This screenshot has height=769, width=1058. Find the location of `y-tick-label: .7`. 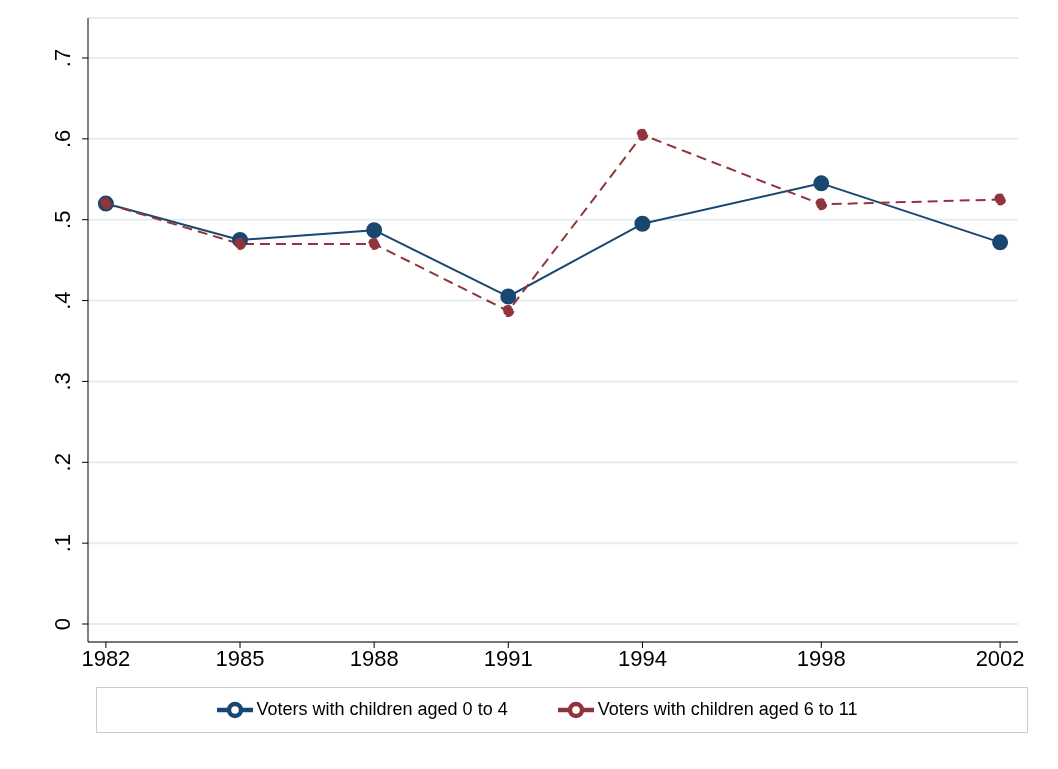

y-tick-label: .7 is located at coordinates (62, 58).